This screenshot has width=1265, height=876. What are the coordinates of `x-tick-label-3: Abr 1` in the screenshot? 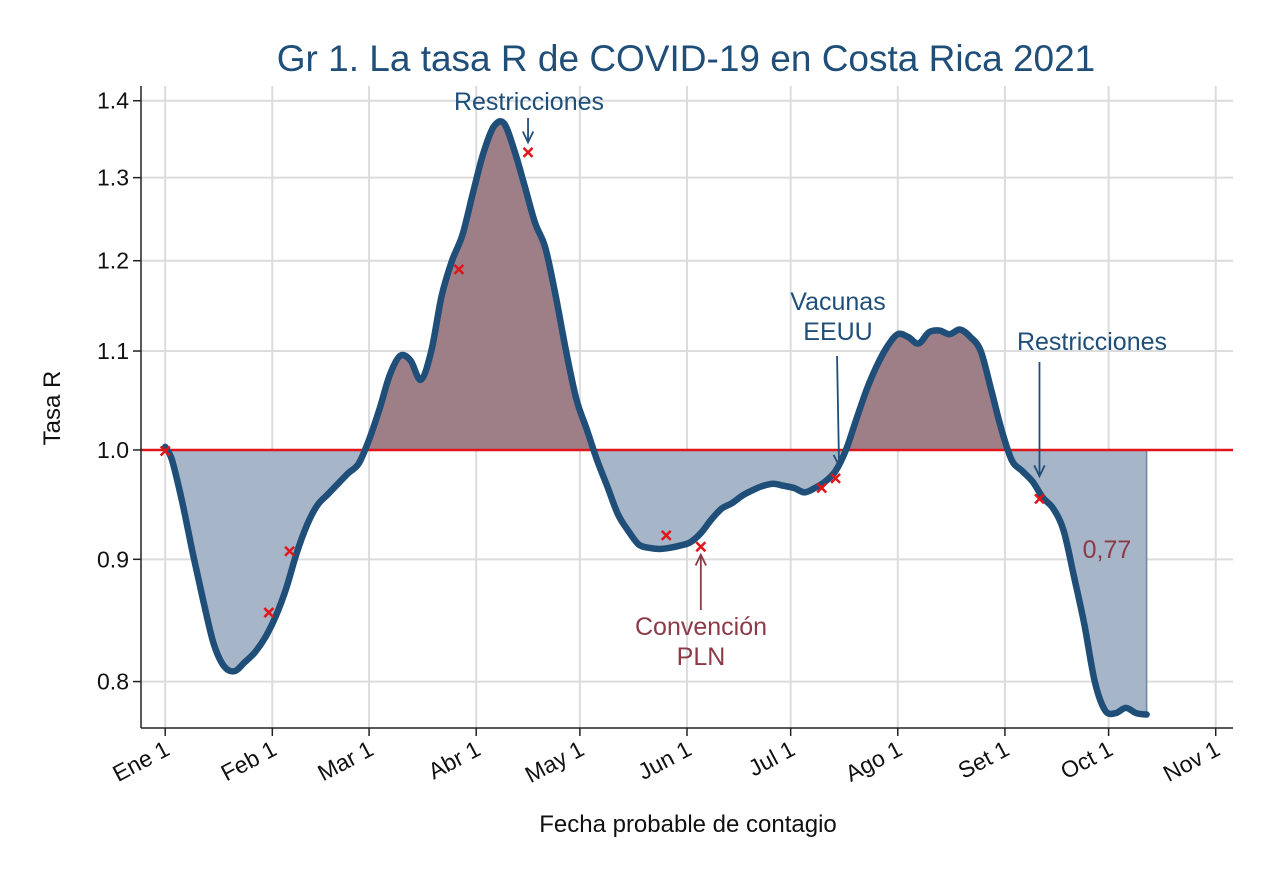 It's located at (454, 759).